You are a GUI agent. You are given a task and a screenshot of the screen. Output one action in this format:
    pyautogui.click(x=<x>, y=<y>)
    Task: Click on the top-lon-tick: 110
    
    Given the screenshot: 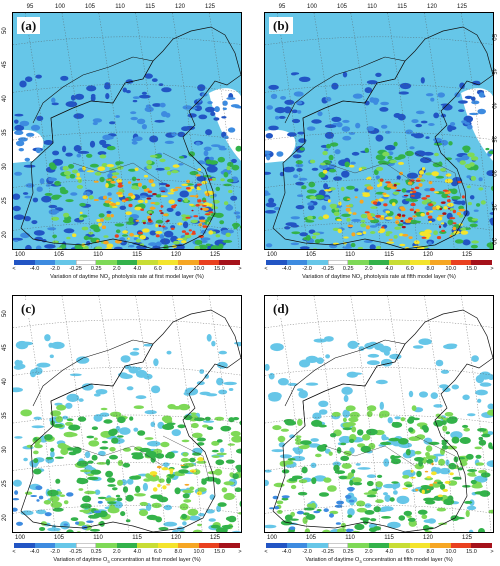 What is the action you would take?
    pyautogui.click(x=120, y=7)
    